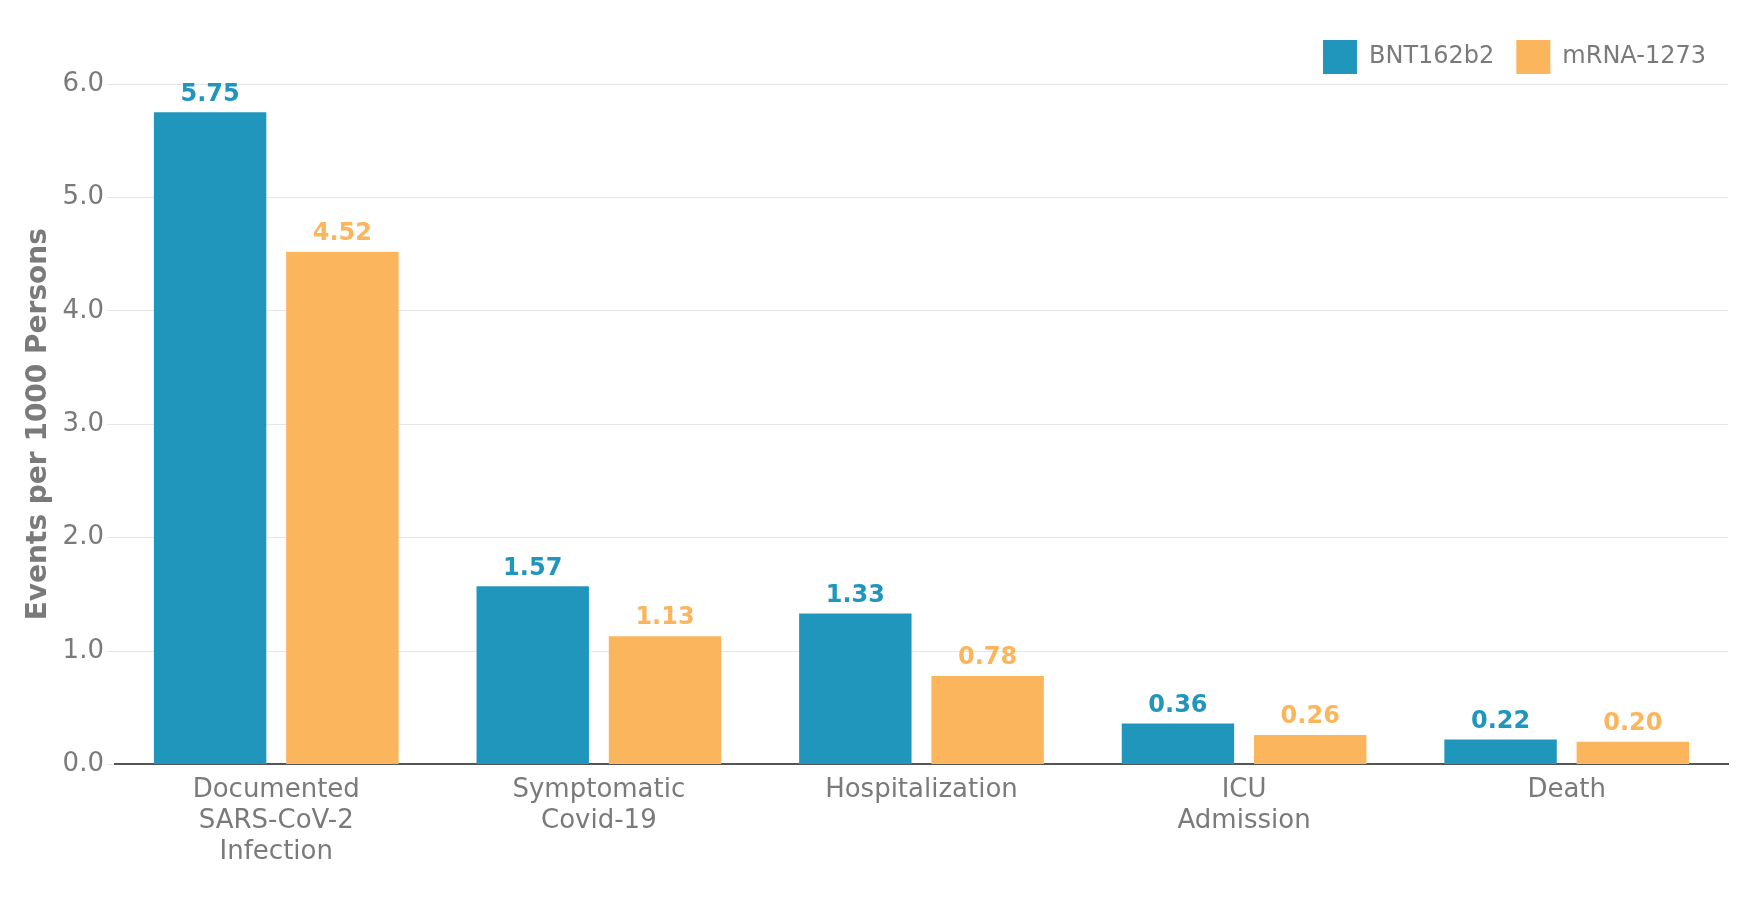  I want to click on y-tick-label: 3.0, so click(83, 421).